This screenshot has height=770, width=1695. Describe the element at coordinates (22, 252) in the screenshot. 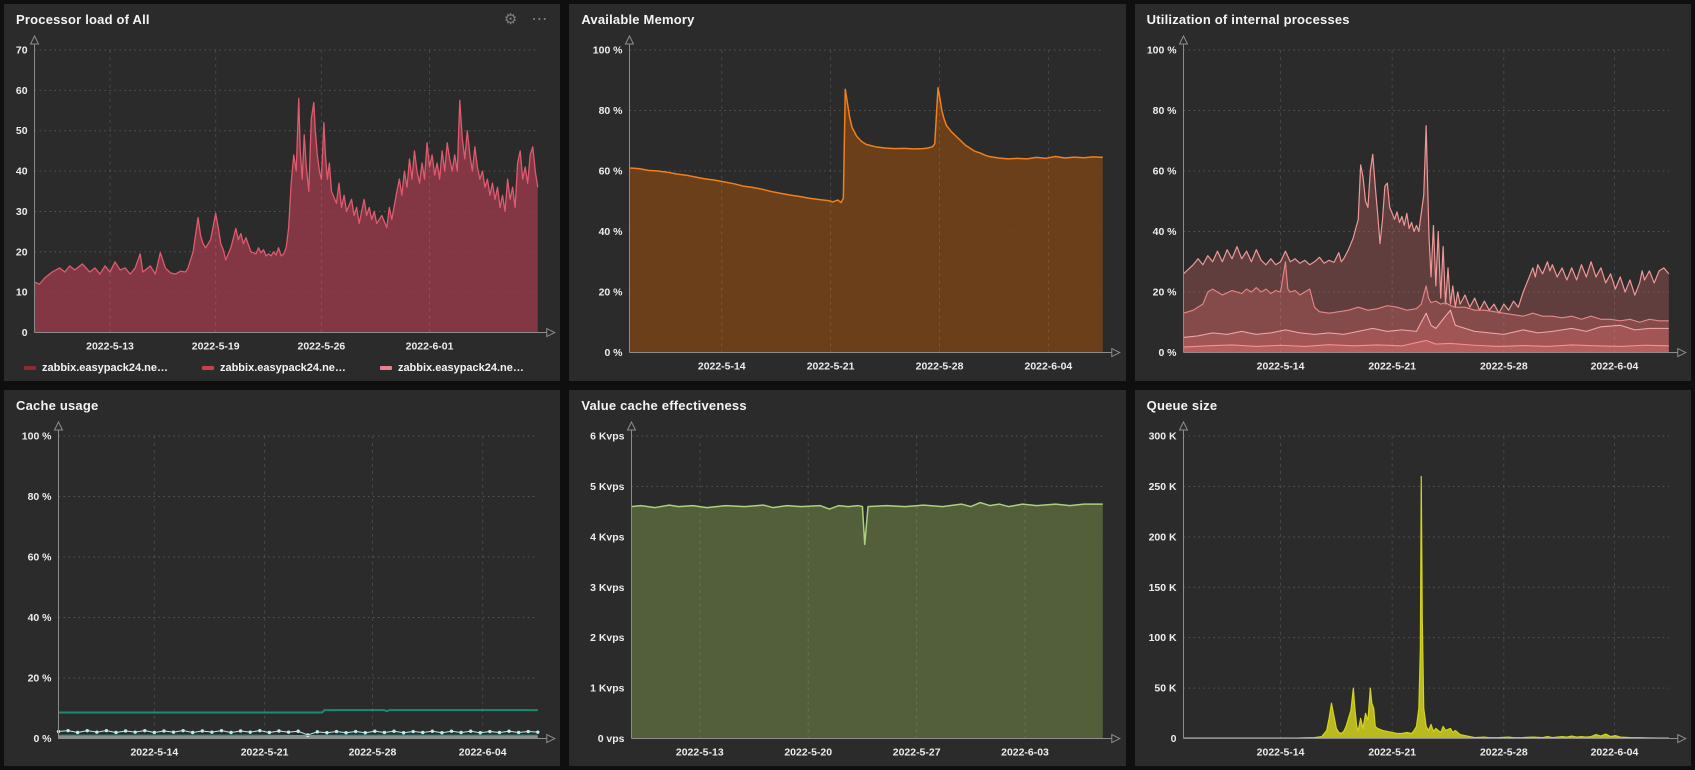

I see `svg-text: 20` at that location.